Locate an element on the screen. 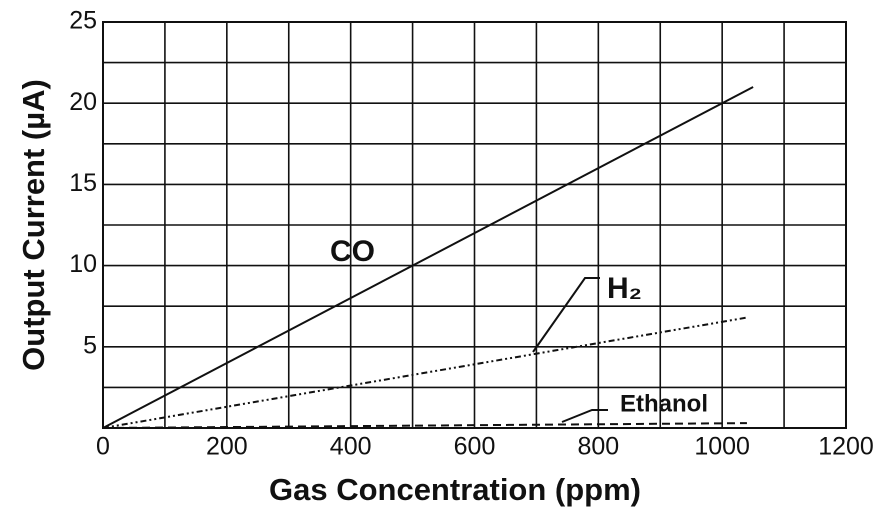 The height and width of the screenshot is (520, 879). y-tick-label: 20 is located at coordinates (83, 102).